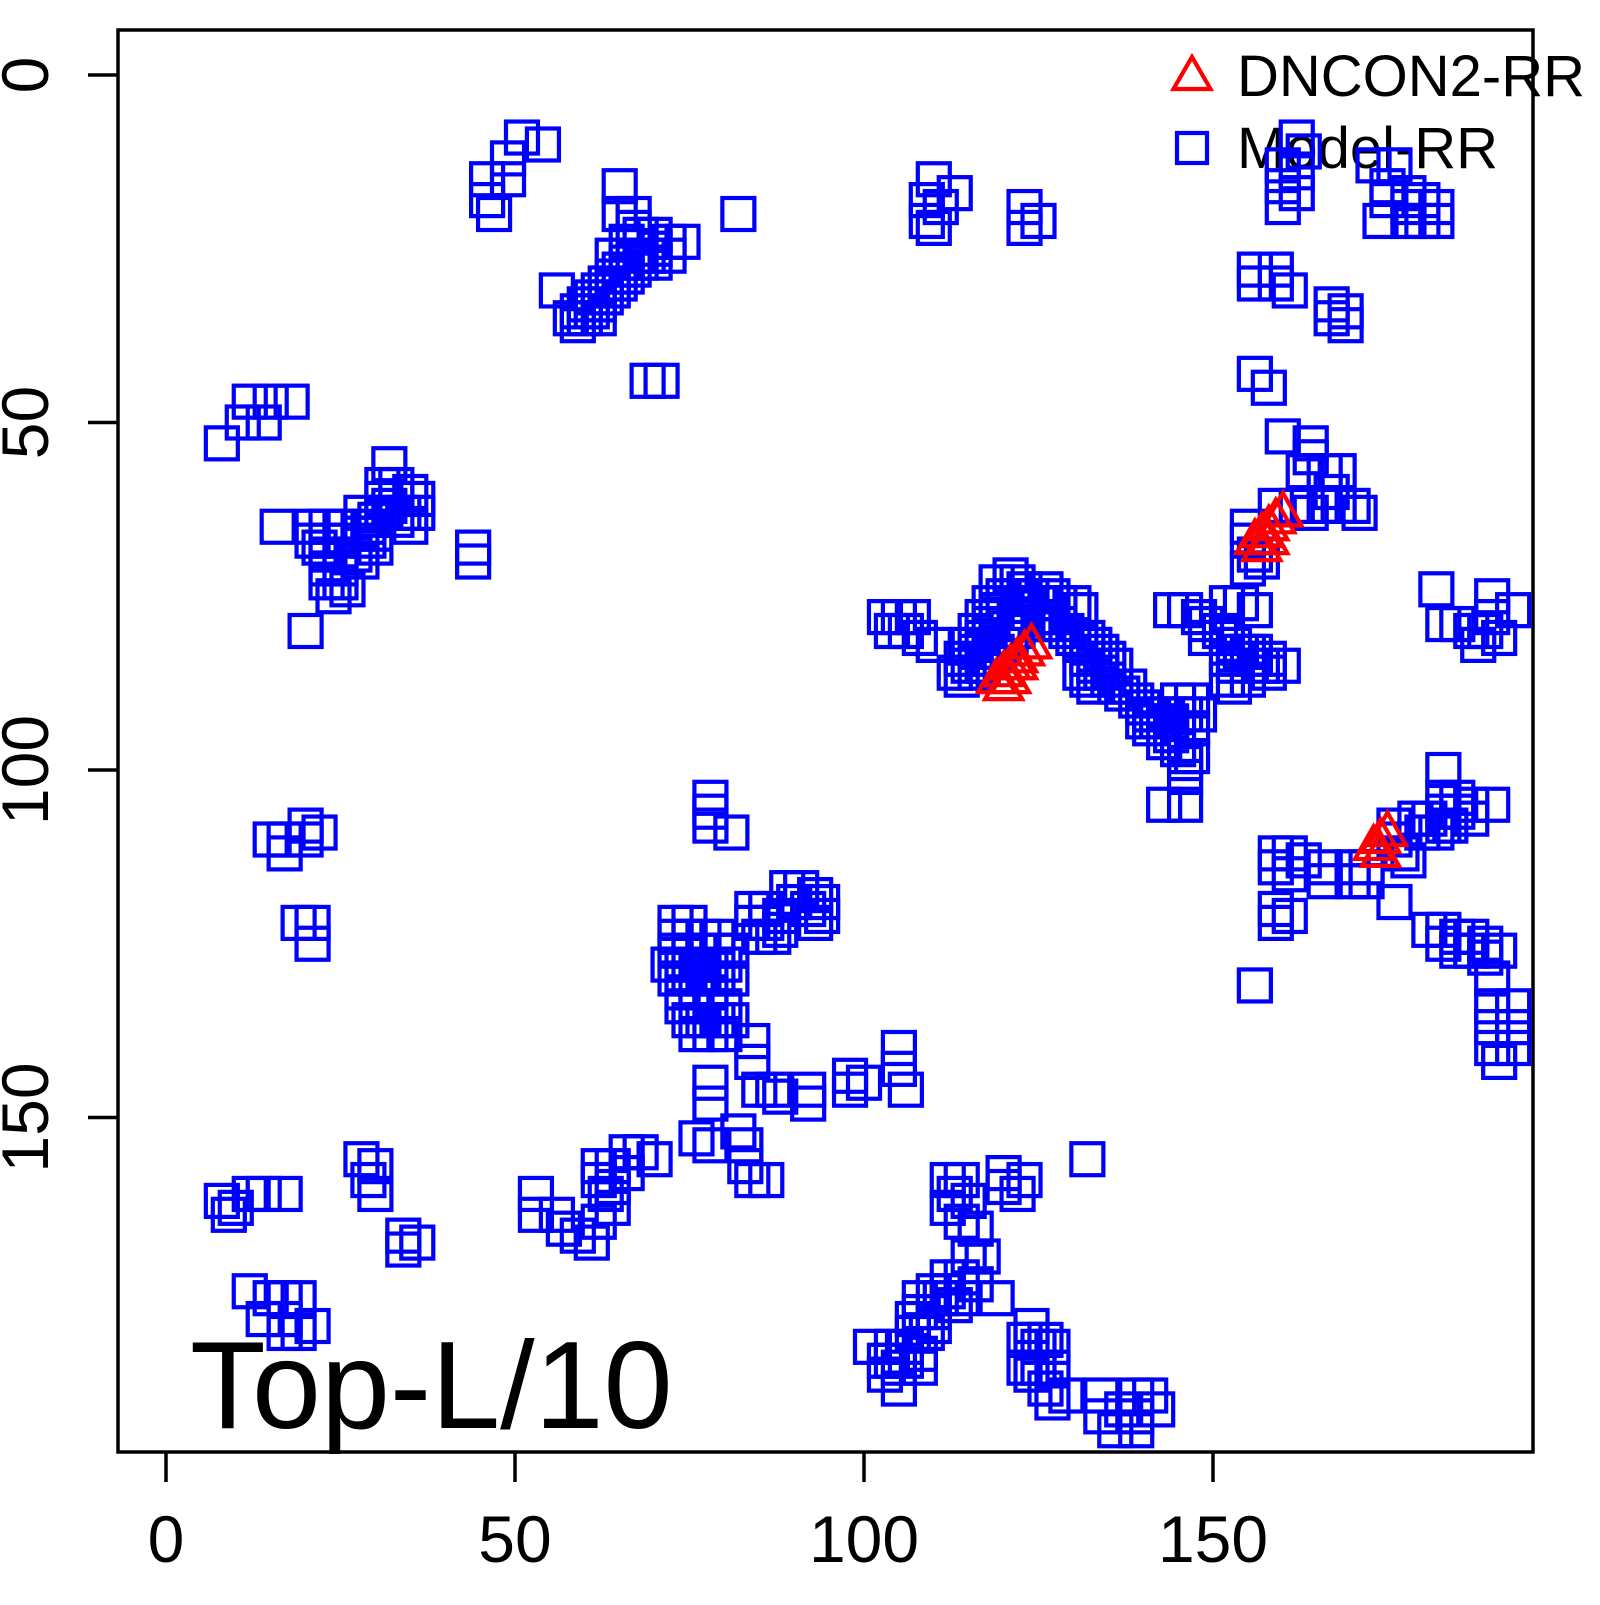 The height and width of the screenshot is (1605, 1600). Describe the element at coordinates (514, 1539) in the screenshot. I see `x-tick-label: 50` at that location.